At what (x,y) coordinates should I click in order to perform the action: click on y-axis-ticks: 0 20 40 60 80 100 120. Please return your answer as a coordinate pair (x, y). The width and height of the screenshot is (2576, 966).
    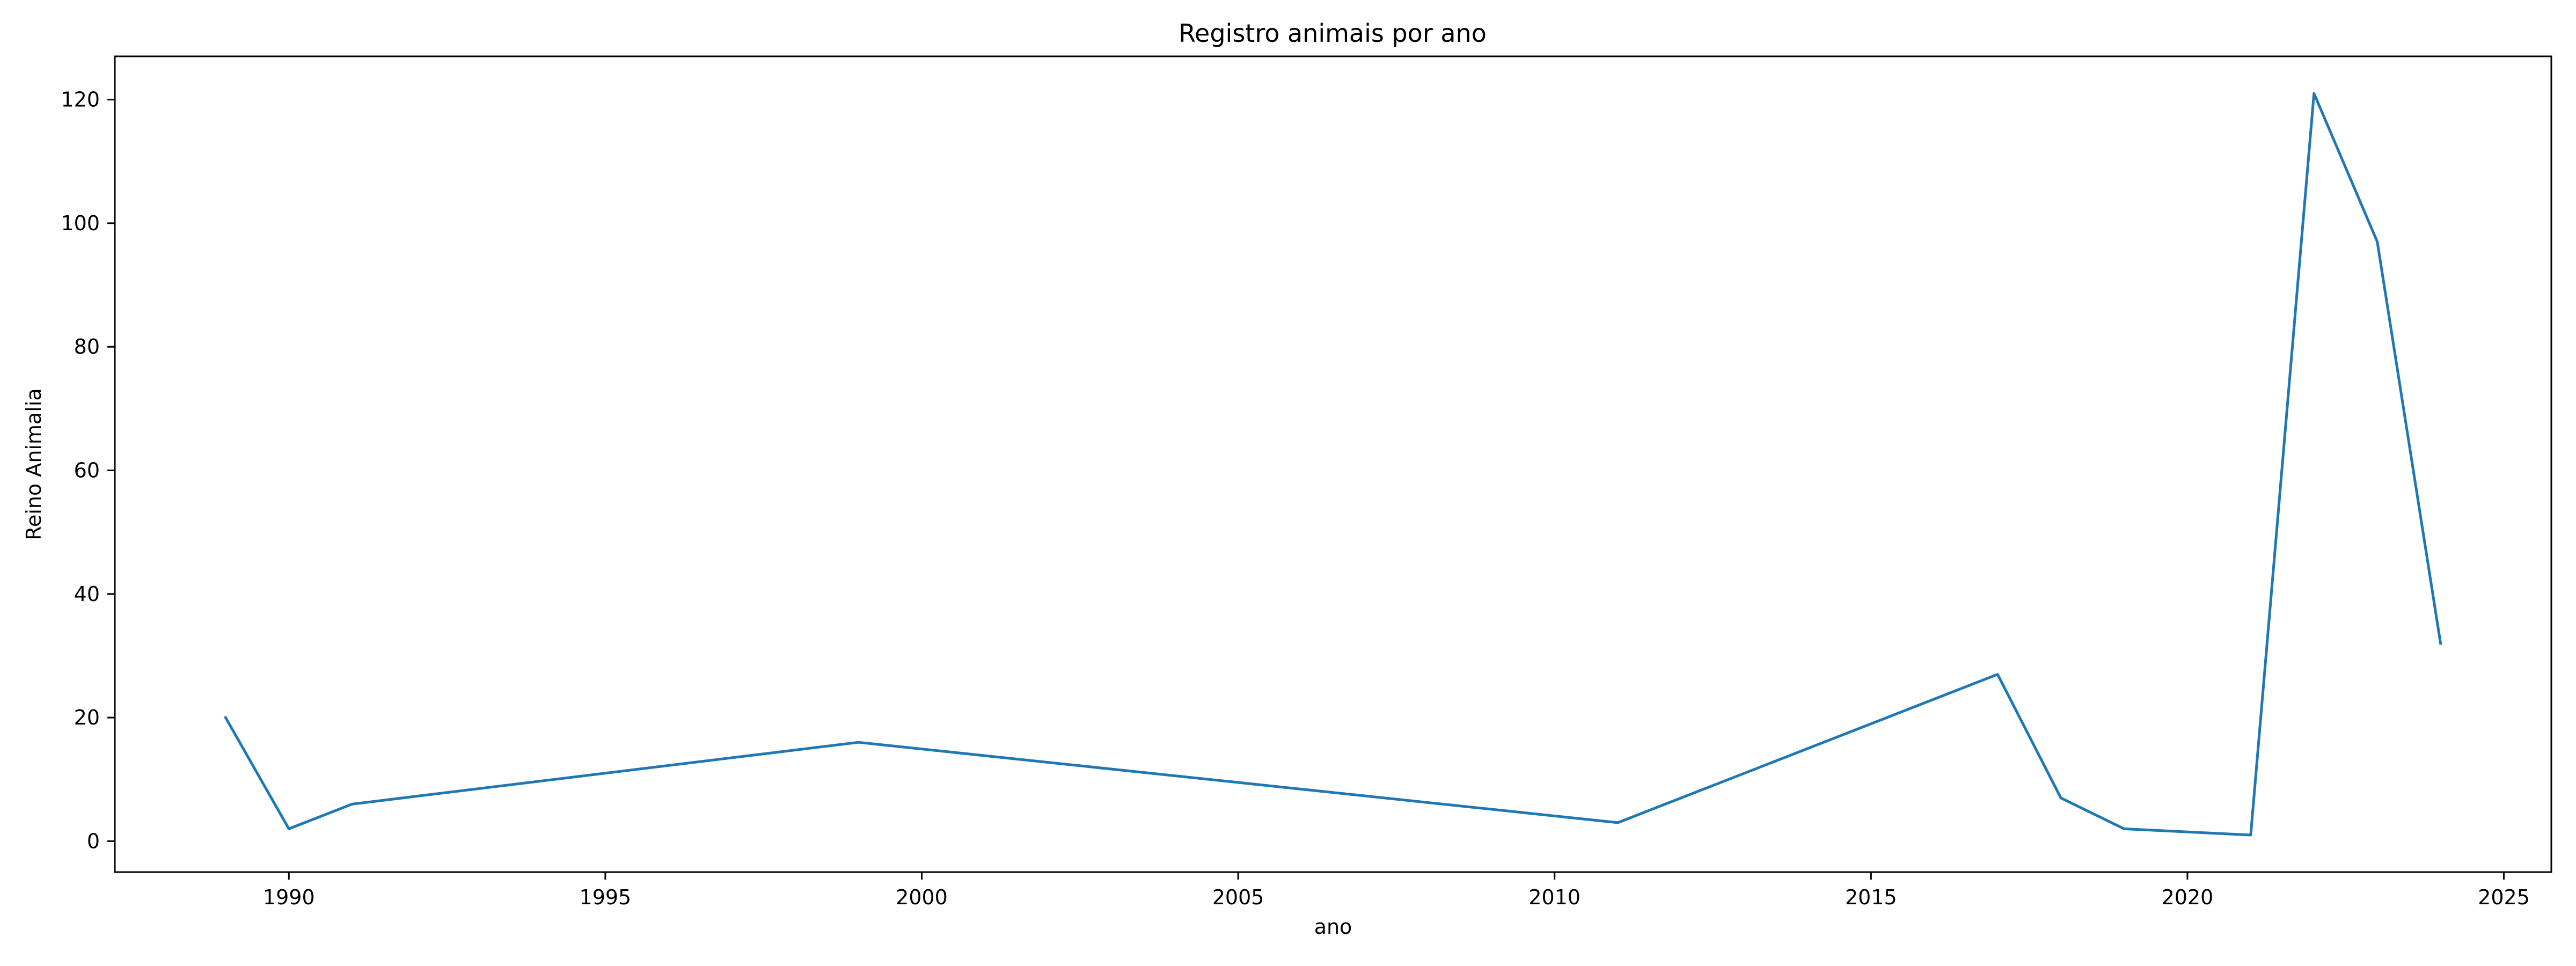
    Looking at the image, I should click on (88, 470).